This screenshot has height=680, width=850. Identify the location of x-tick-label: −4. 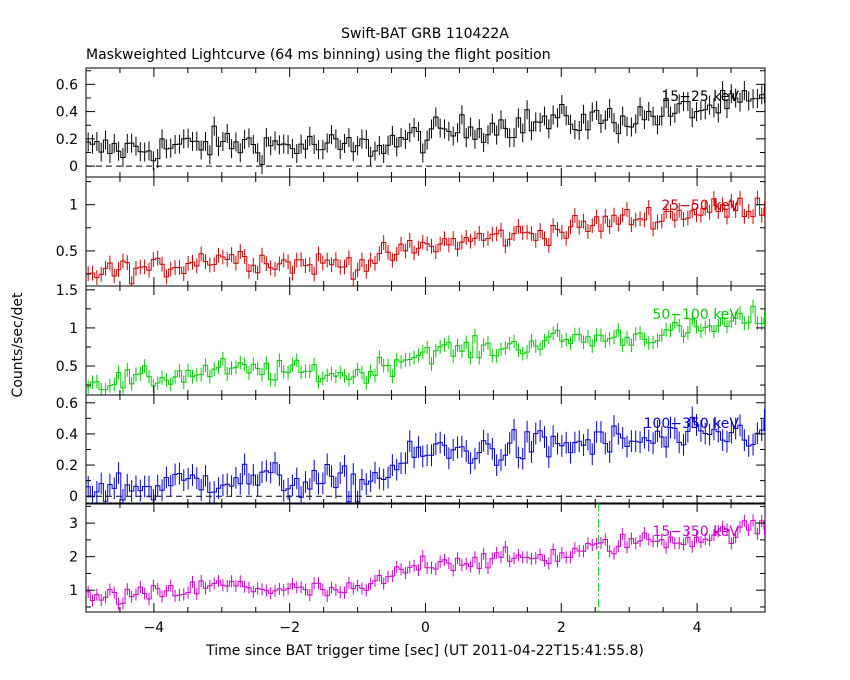
(154, 628).